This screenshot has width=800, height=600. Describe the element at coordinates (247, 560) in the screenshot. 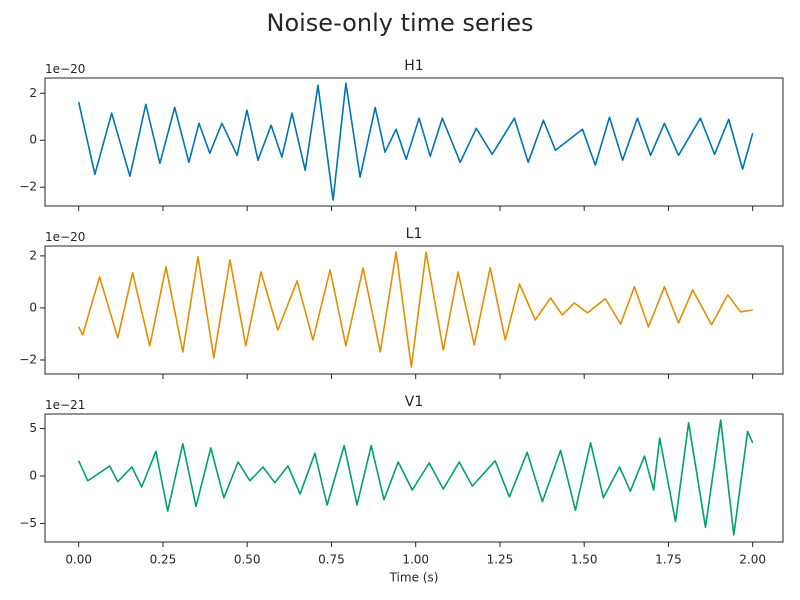

I see `x-tick-label: 0.50` at that location.